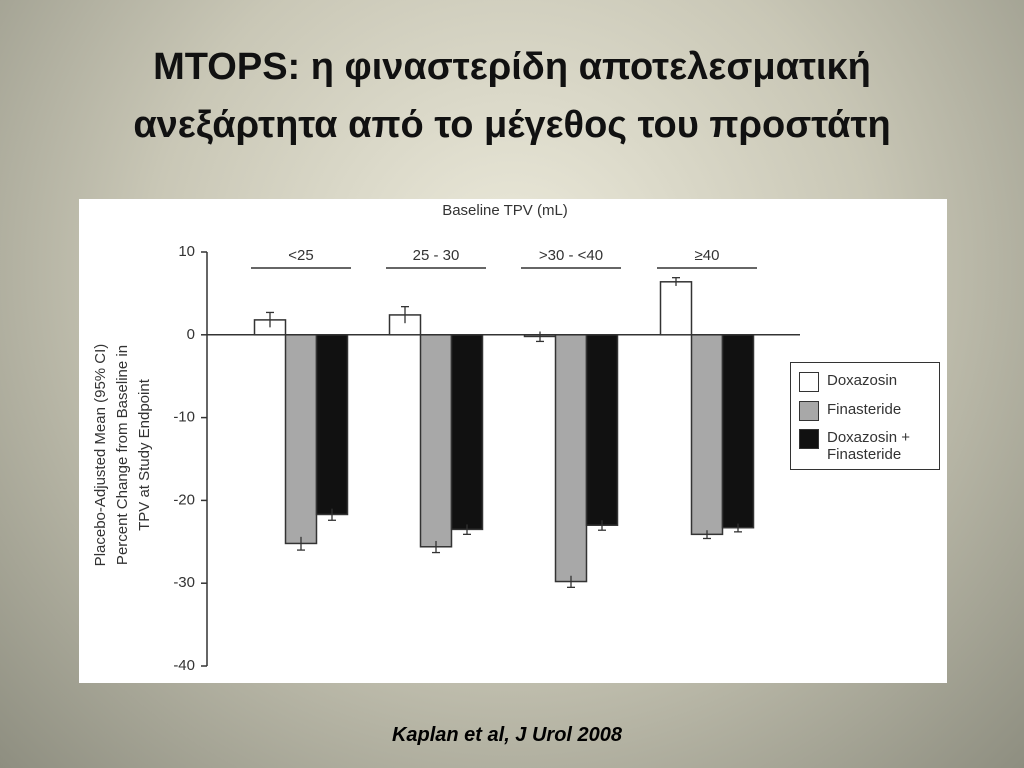 This screenshot has width=1024, height=768. I want to click on y-axis-label: Percent Change from Baseline in, so click(122, 455).